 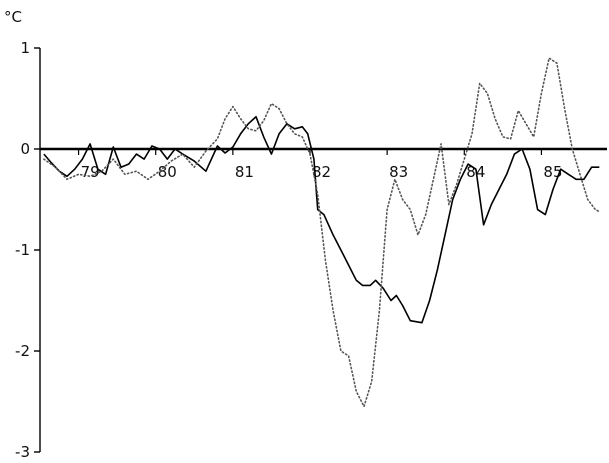 I want to click on x-tick-label: 80, so click(x=167, y=172).